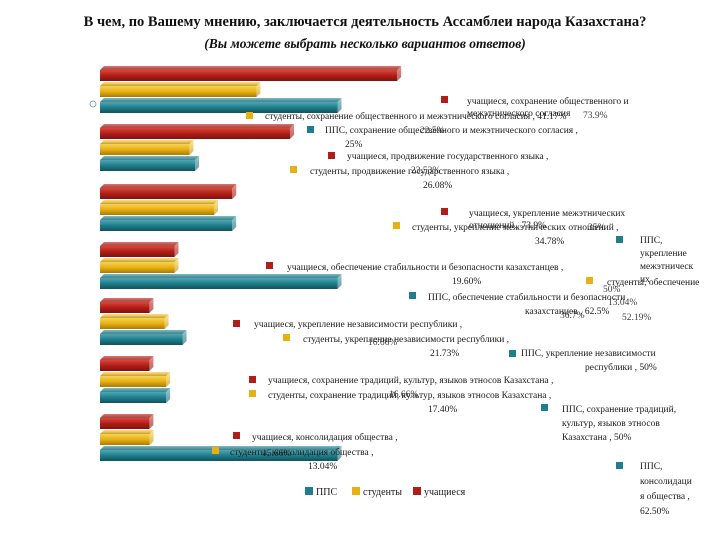 The height and width of the screenshot is (540, 720). What do you see at coordinates (325, 437) in the screenshot?
I see `data-label-18: учащиеся, консолидация общества ,` at bounding box center [325, 437].